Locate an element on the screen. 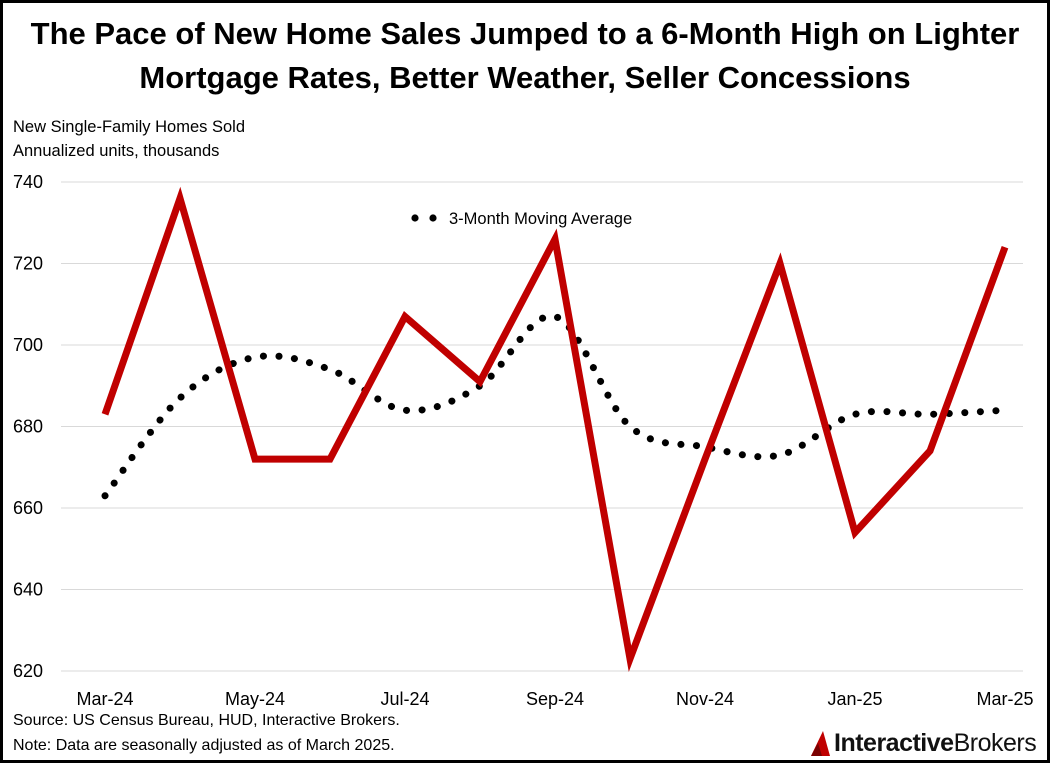 Image resolution: width=1050 pixels, height=763 pixels. y-tick-label-720: 720 is located at coordinates (28, 264).